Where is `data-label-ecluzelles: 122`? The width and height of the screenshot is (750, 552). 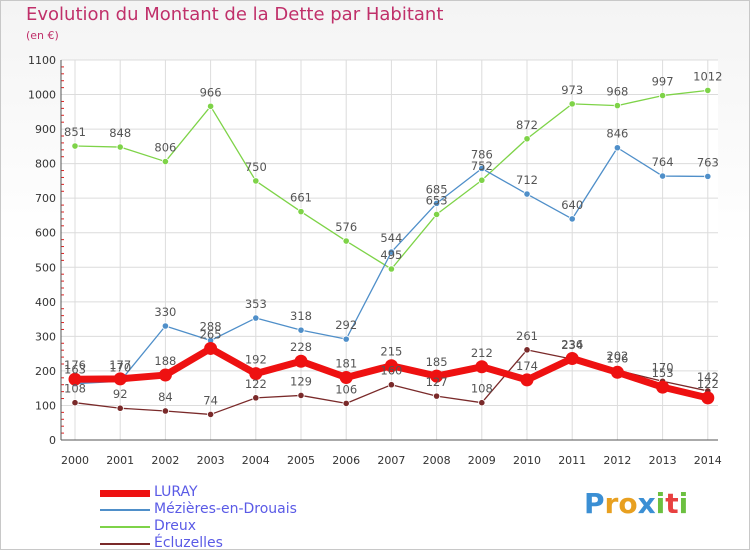
data-label-ecluzelles: 122 is located at coordinates (256, 384).